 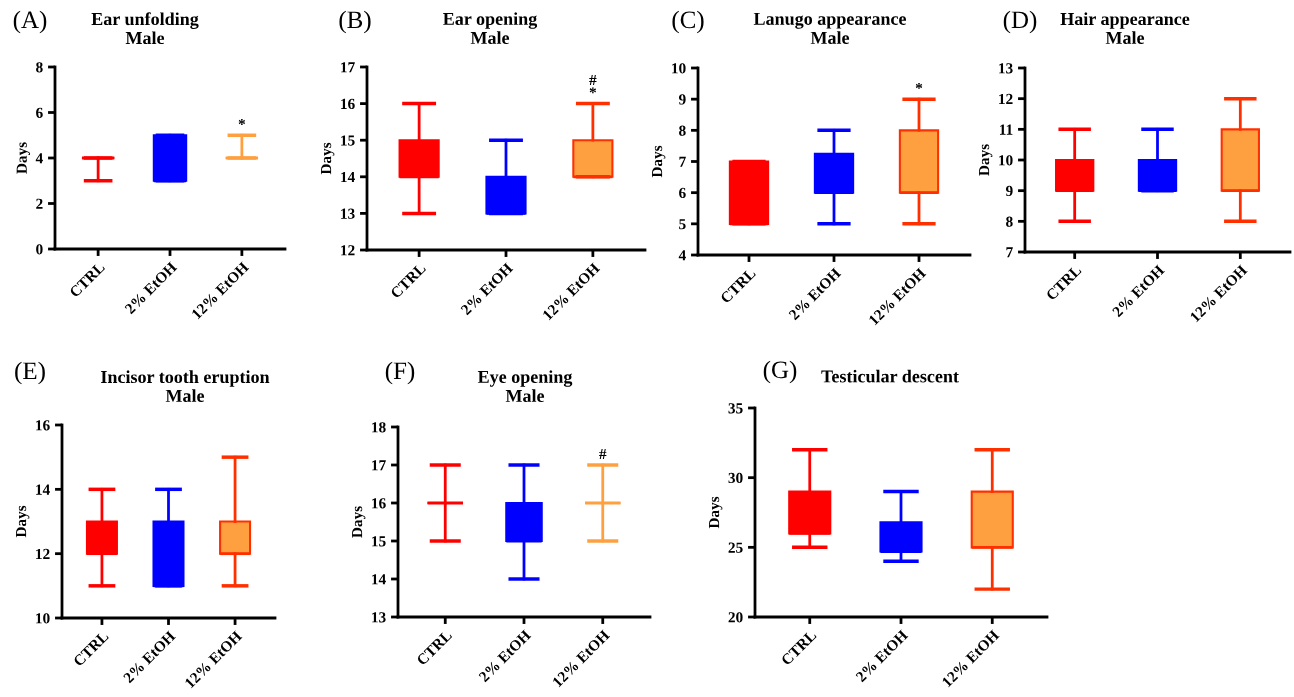 What do you see at coordinates (1125, 28) in the screenshot?
I see `chart-title: Hair appearance Male` at bounding box center [1125, 28].